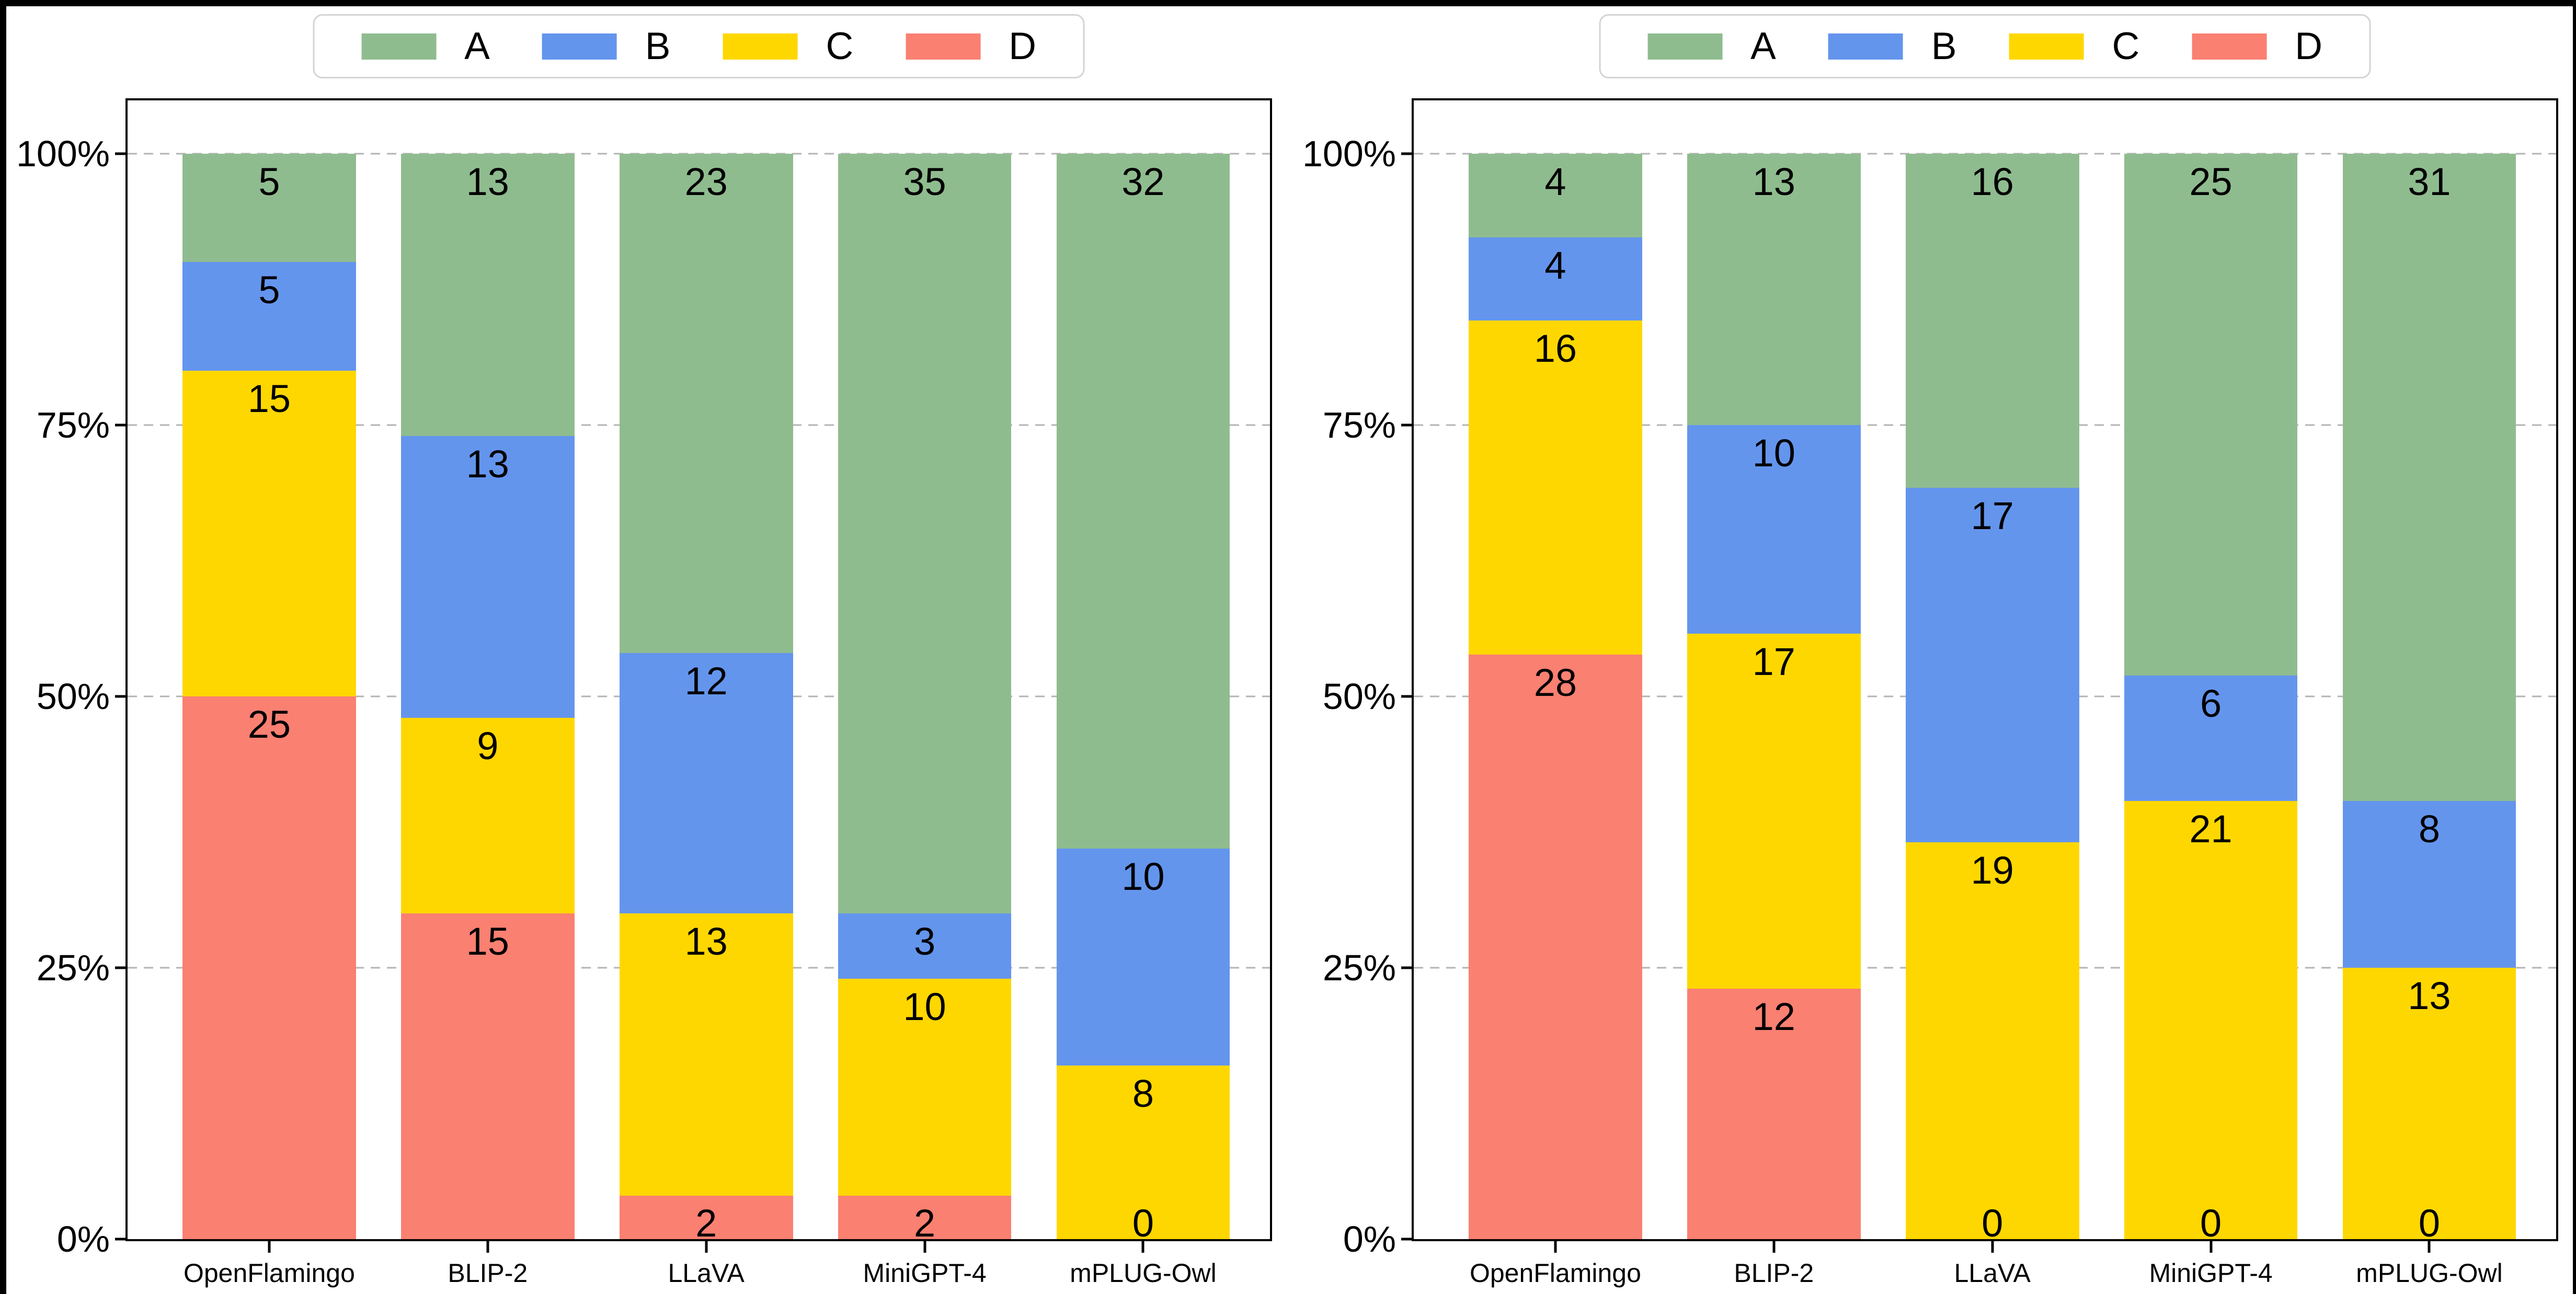 Image resolution: width=2576 pixels, height=1294 pixels. Describe the element at coordinates (706, 181) in the screenshot. I see `bar-value-label: 23` at that location.